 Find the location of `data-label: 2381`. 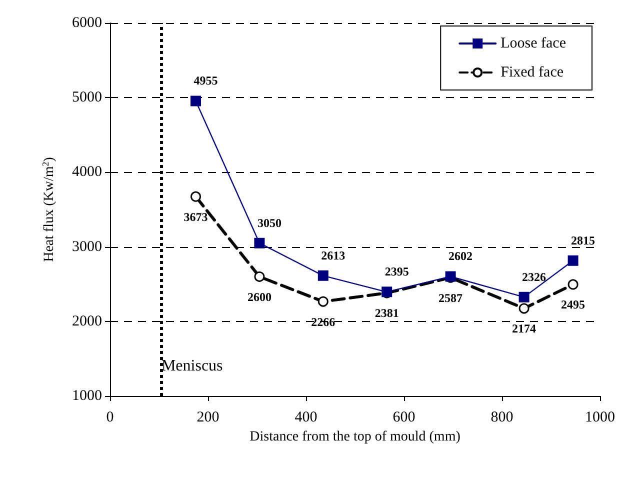

data-label: 2381 is located at coordinates (386, 313).